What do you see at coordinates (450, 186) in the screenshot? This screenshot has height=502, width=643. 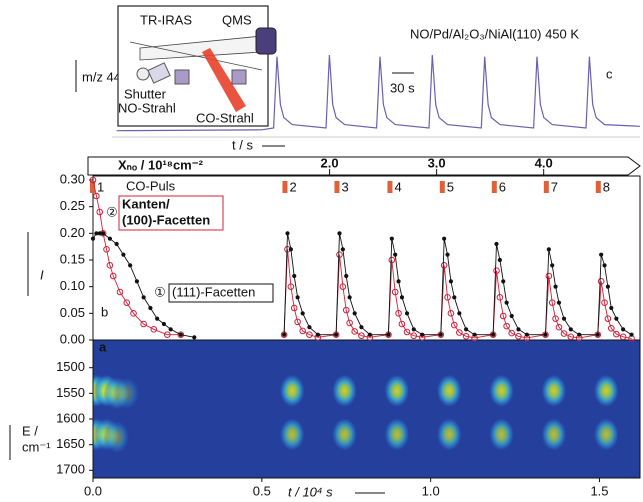 I see `pulse-number: 5` at bounding box center [450, 186].